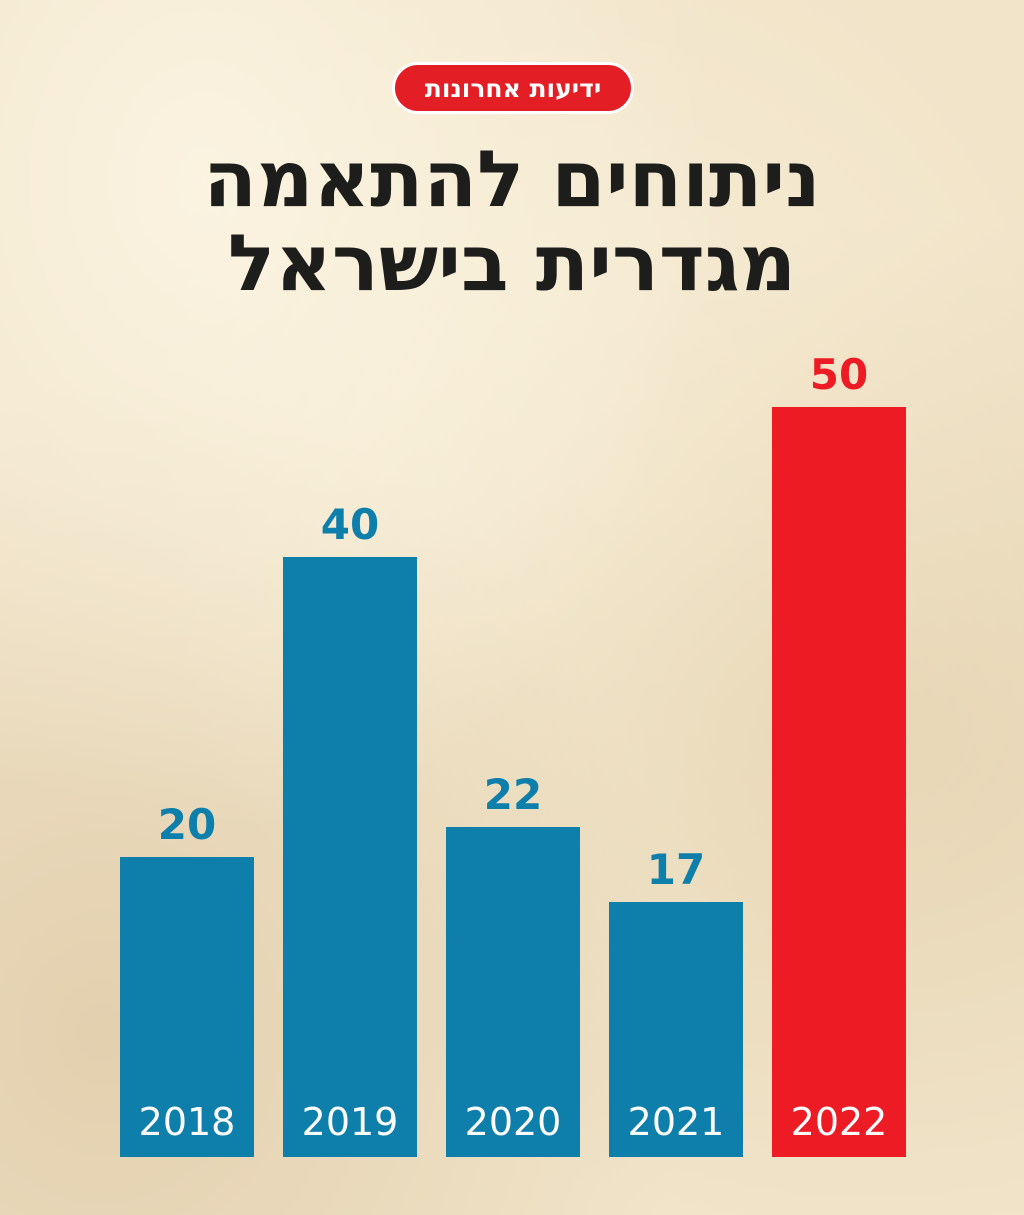  What do you see at coordinates (839, 1122) in the screenshot?
I see `category-label-2022: 2022` at bounding box center [839, 1122].